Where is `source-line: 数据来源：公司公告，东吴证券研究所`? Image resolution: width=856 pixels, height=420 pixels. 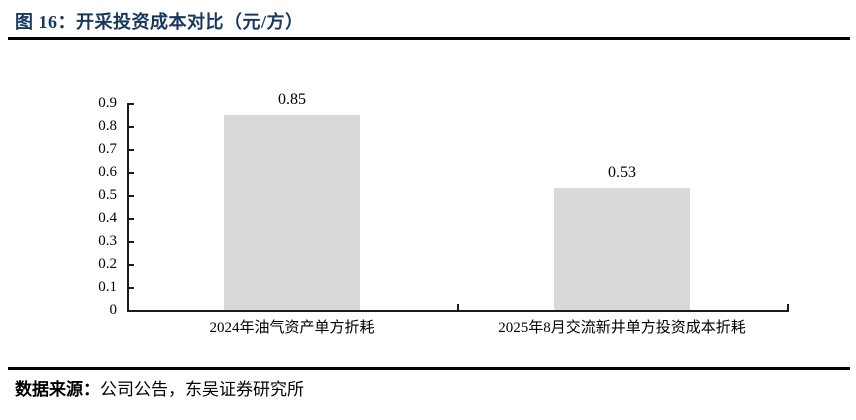
source-line: 数据来源：公司公告，东吴证券研究所 is located at coordinates (159, 390).